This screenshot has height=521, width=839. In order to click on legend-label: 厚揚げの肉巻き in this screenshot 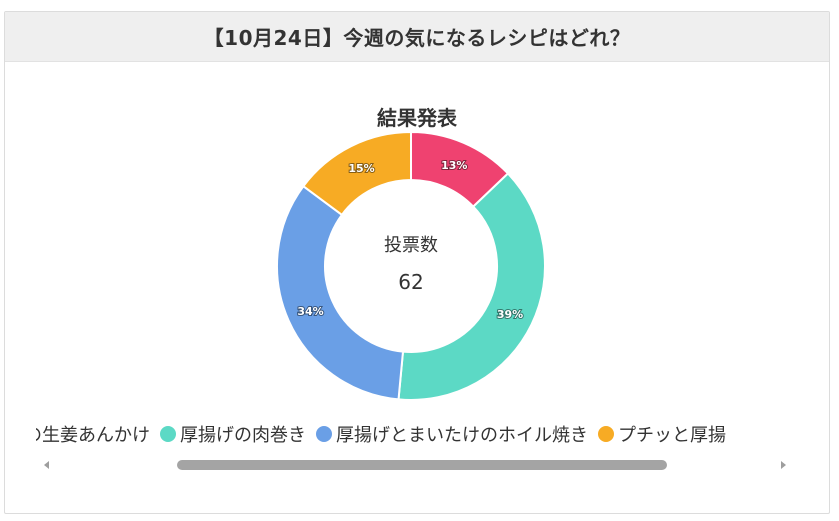, I will do `click(243, 435)`.